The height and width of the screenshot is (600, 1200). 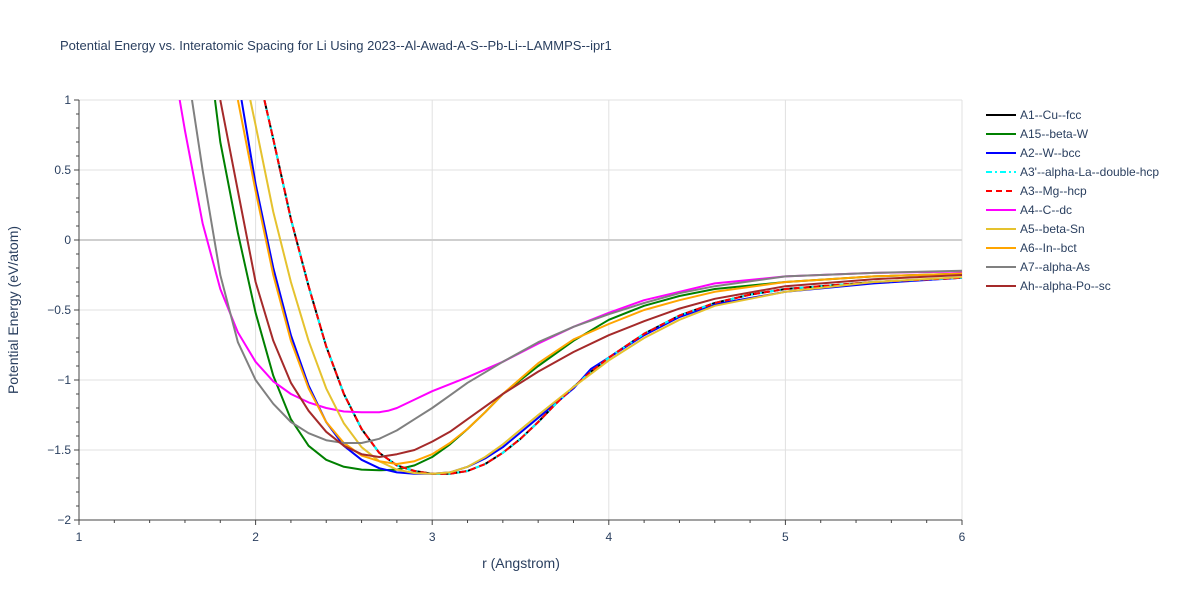 What do you see at coordinates (62, 170) in the screenshot?
I see `y-tick-label: 0.5` at bounding box center [62, 170].